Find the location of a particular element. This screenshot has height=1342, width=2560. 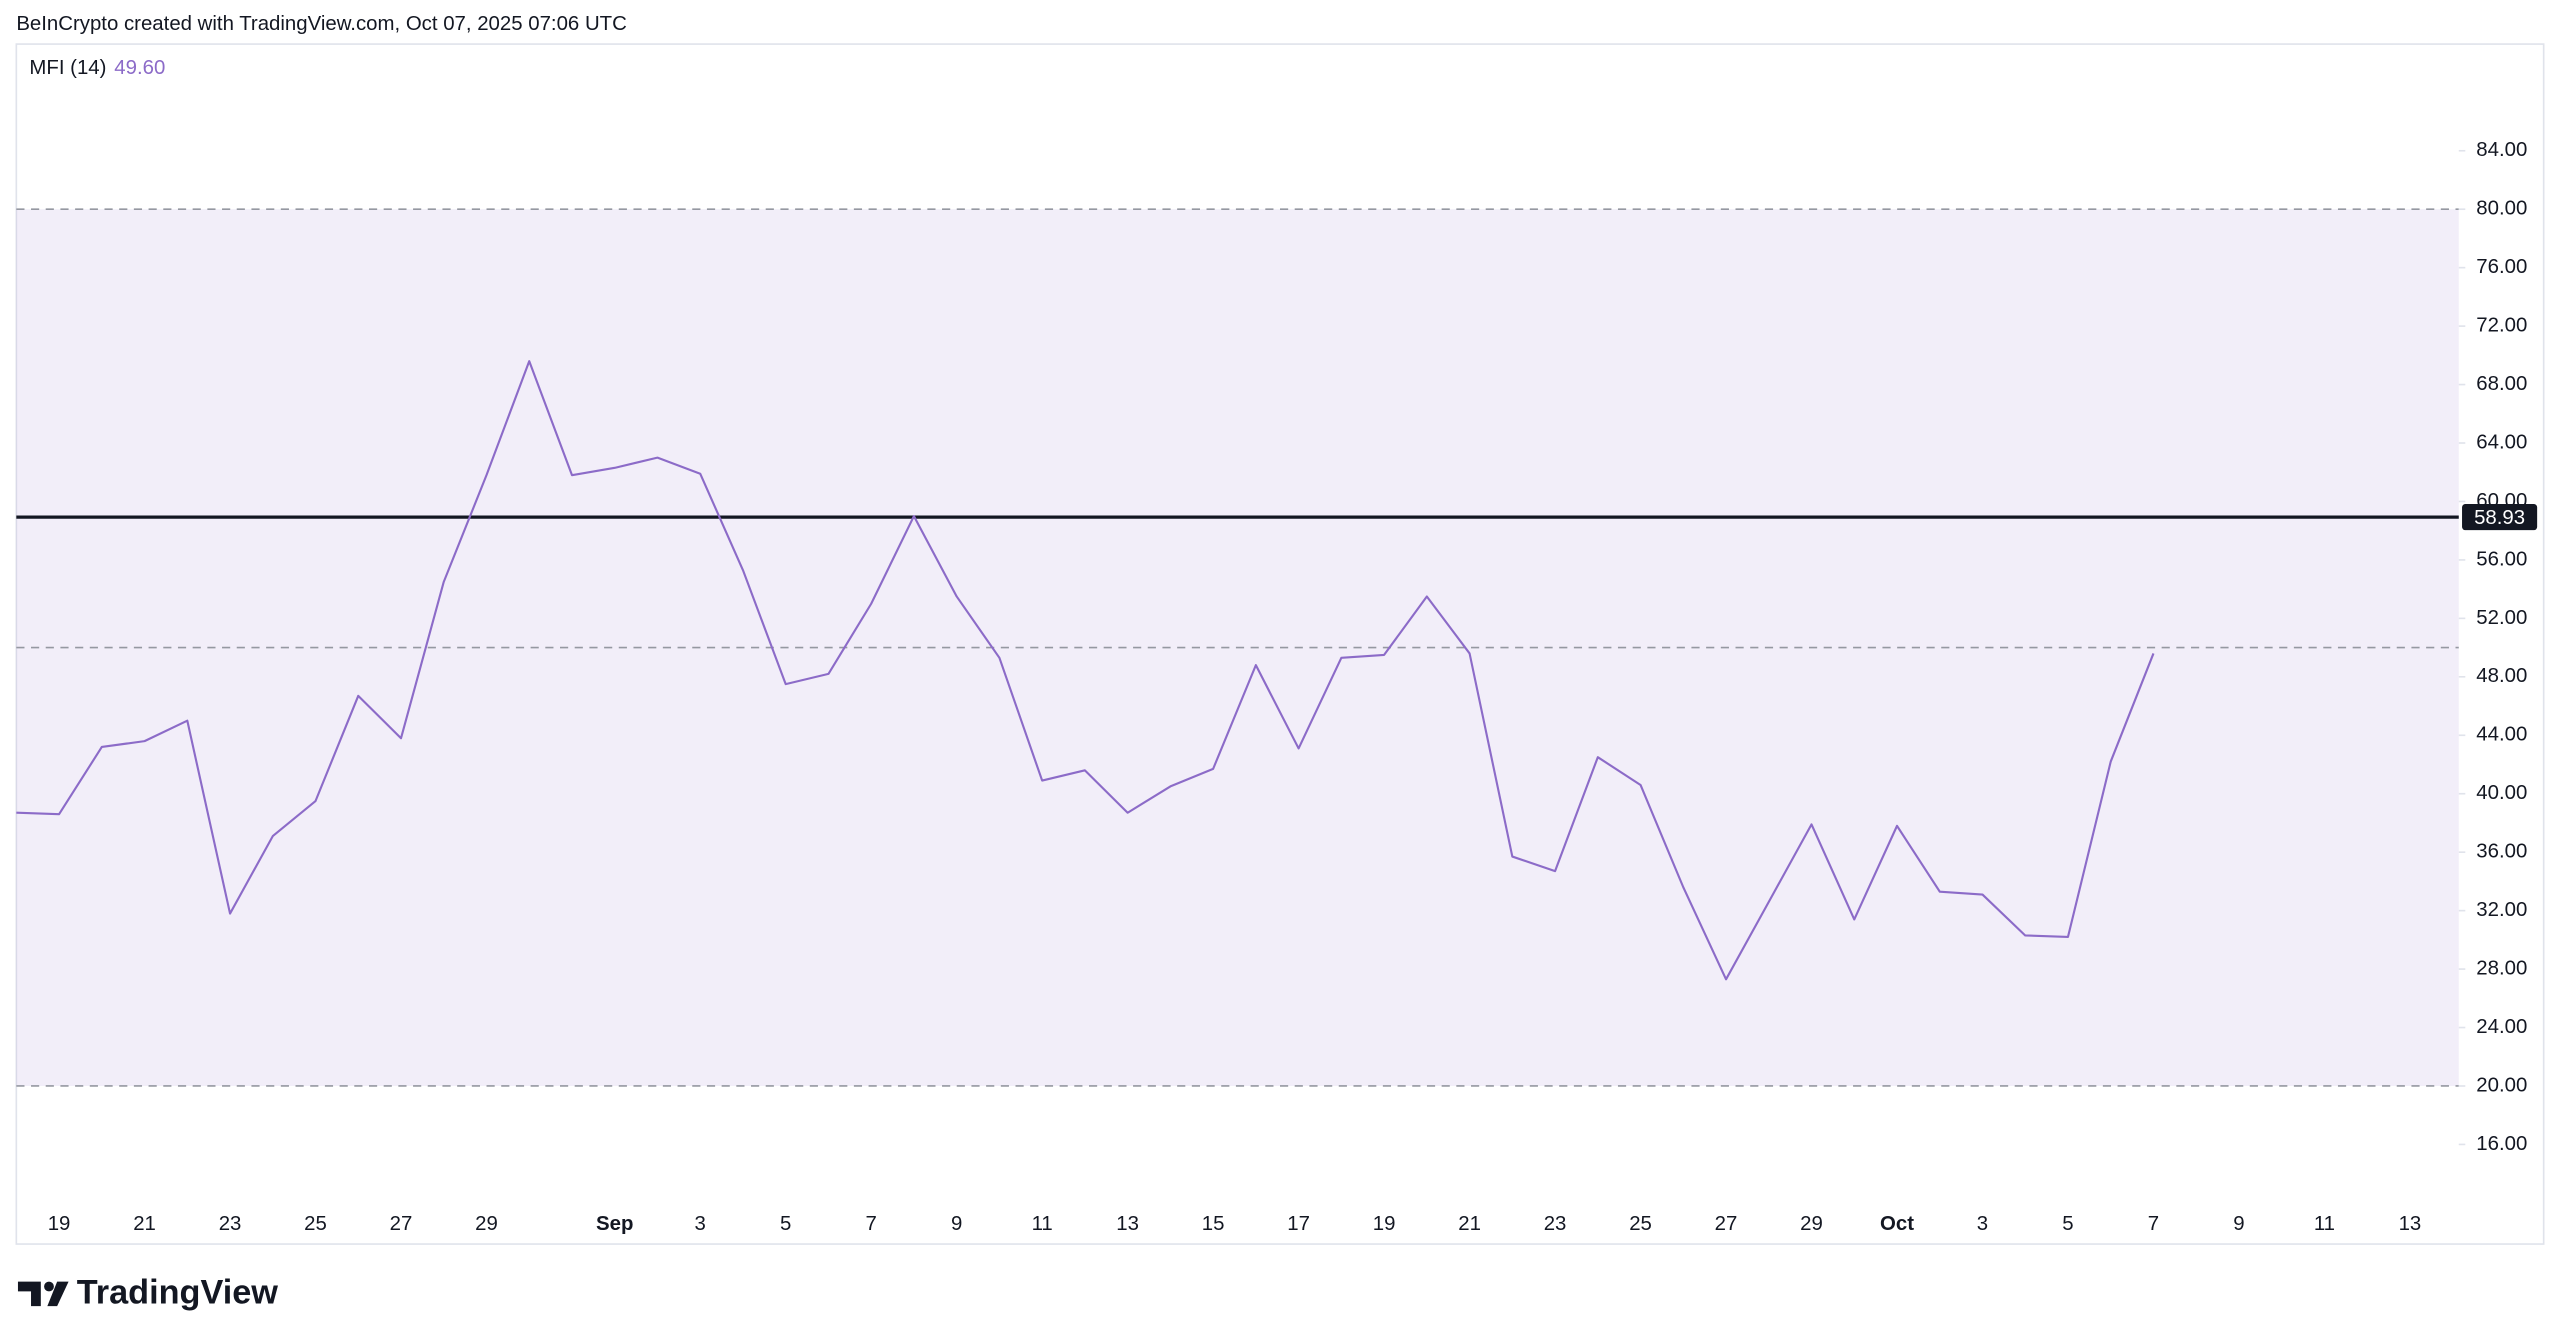

y-tick-label: 76.00 is located at coordinates (2501, 267).